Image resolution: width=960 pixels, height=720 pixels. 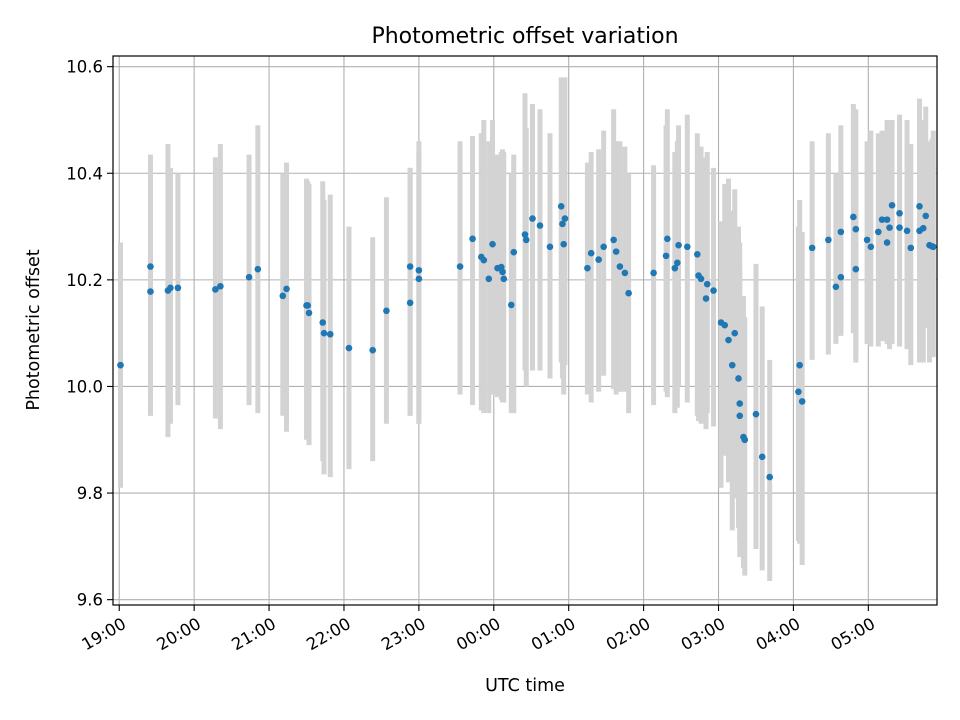 What do you see at coordinates (84, 280) in the screenshot?
I see `y-tick-label: 10.2` at bounding box center [84, 280].